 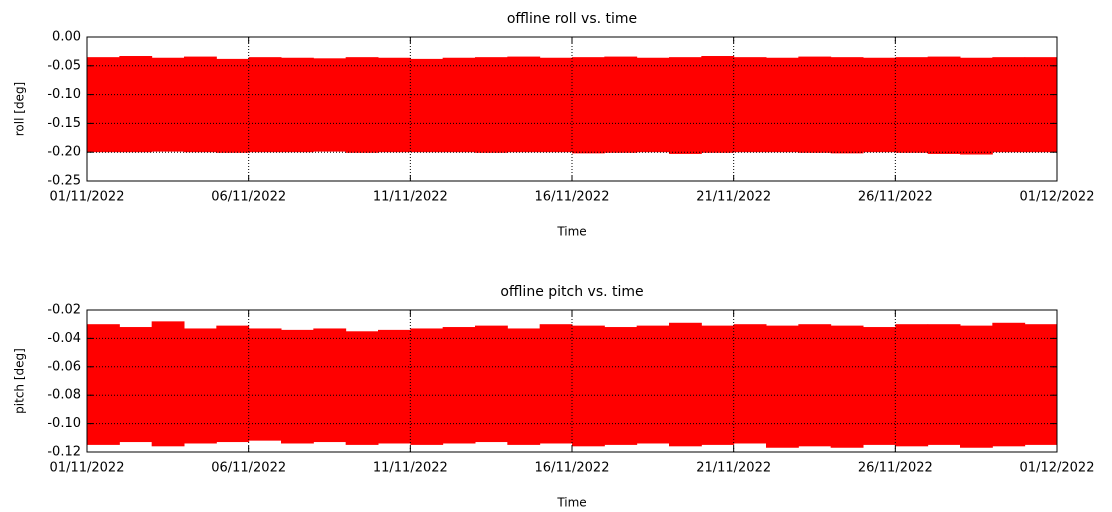 I want to click on y-tick-label: -0.04, so click(x=64, y=338).